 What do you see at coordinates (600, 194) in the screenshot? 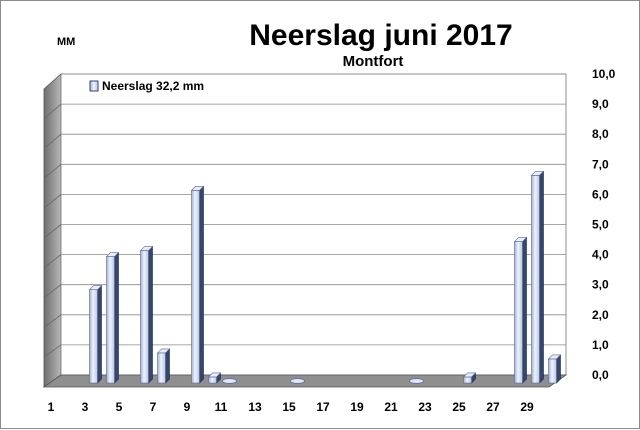
I see `y-tick-label: 6,0` at bounding box center [600, 194].